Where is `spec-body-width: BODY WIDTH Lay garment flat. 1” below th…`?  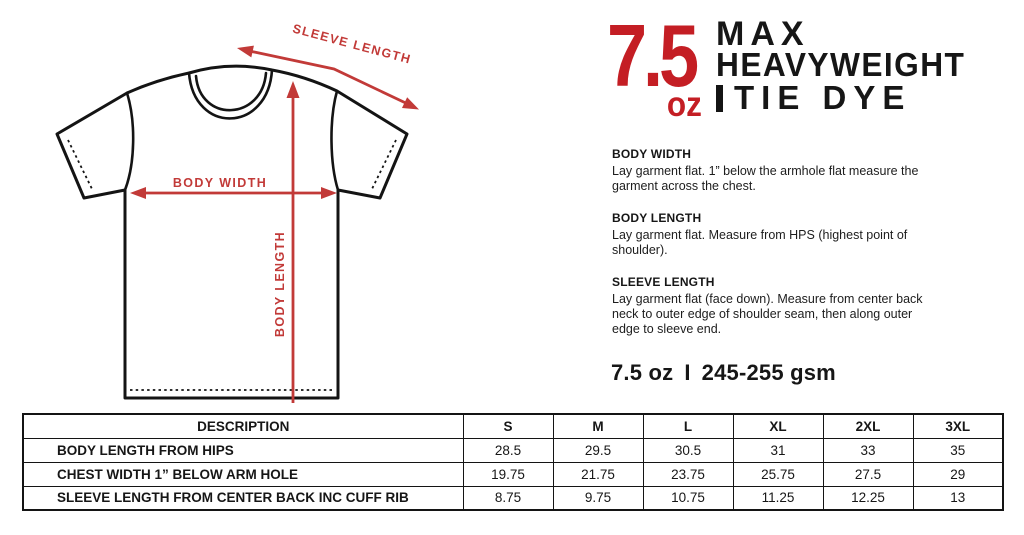 spec-body-width: BODY WIDTH Lay garment flat. 1” below th… is located at coordinates (788, 171).